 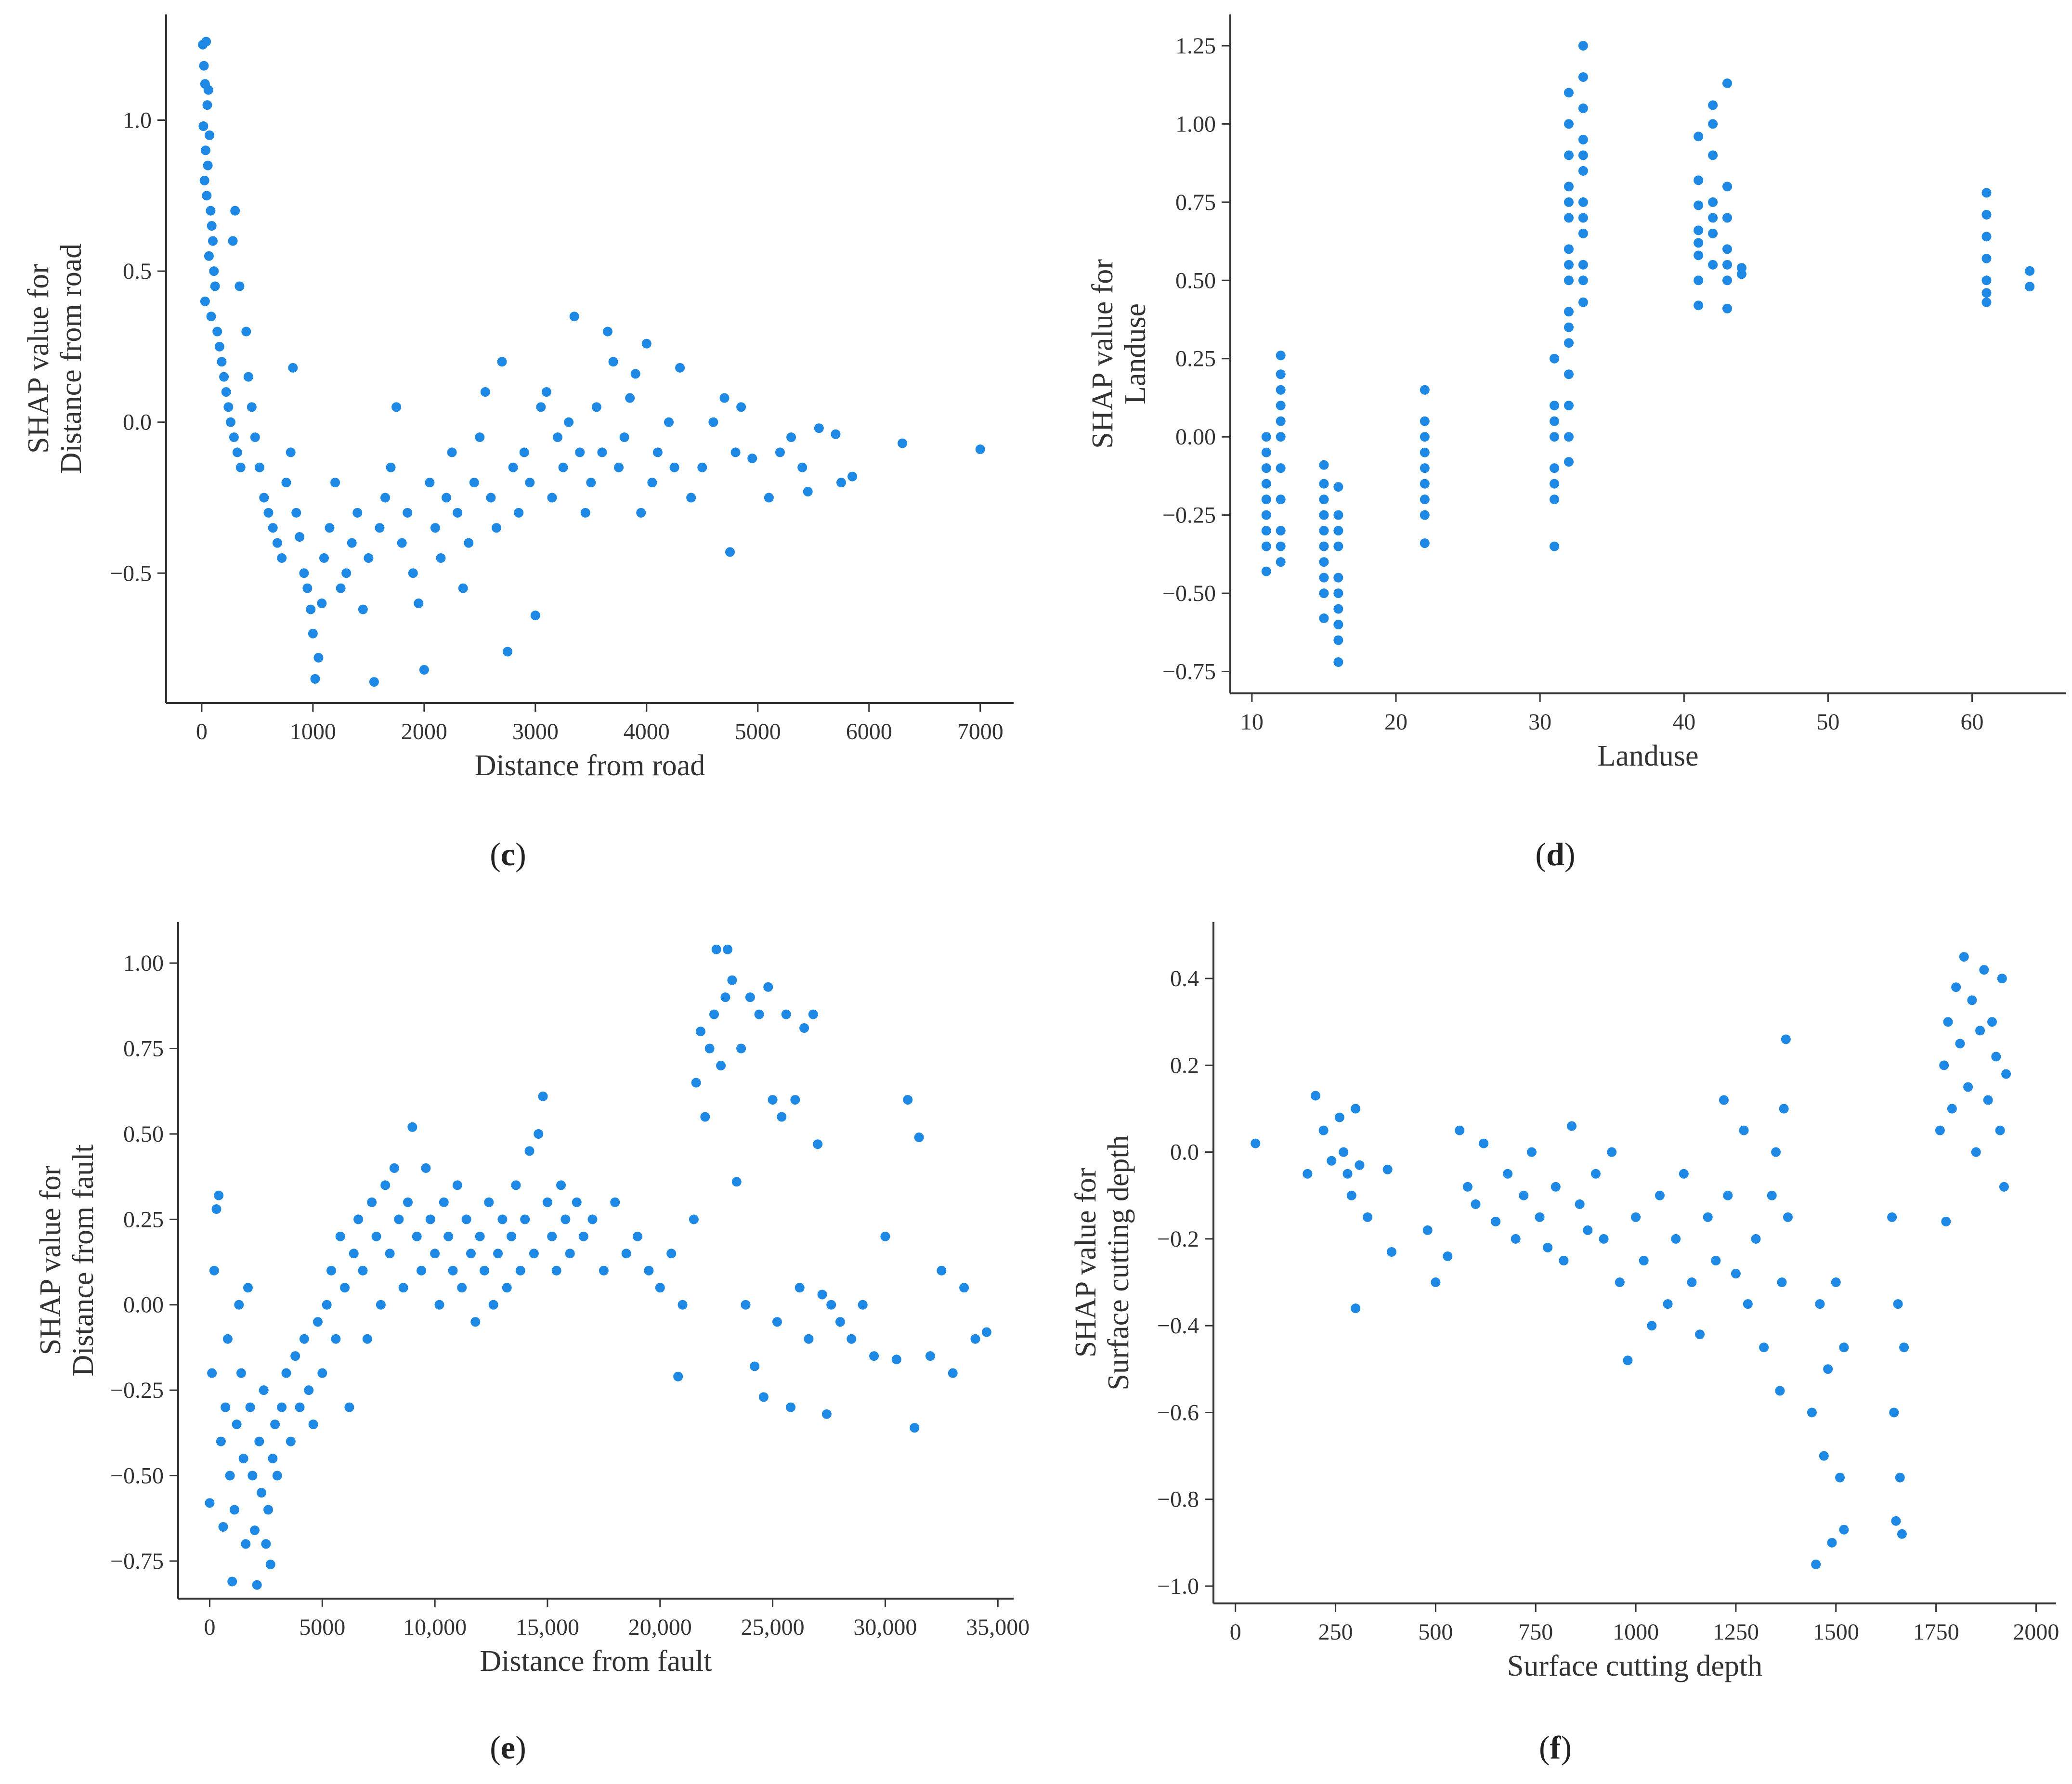 What do you see at coordinates (50, 1260) in the screenshot?
I see `y-axis-label-e: SHAP value for` at bounding box center [50, 1260].